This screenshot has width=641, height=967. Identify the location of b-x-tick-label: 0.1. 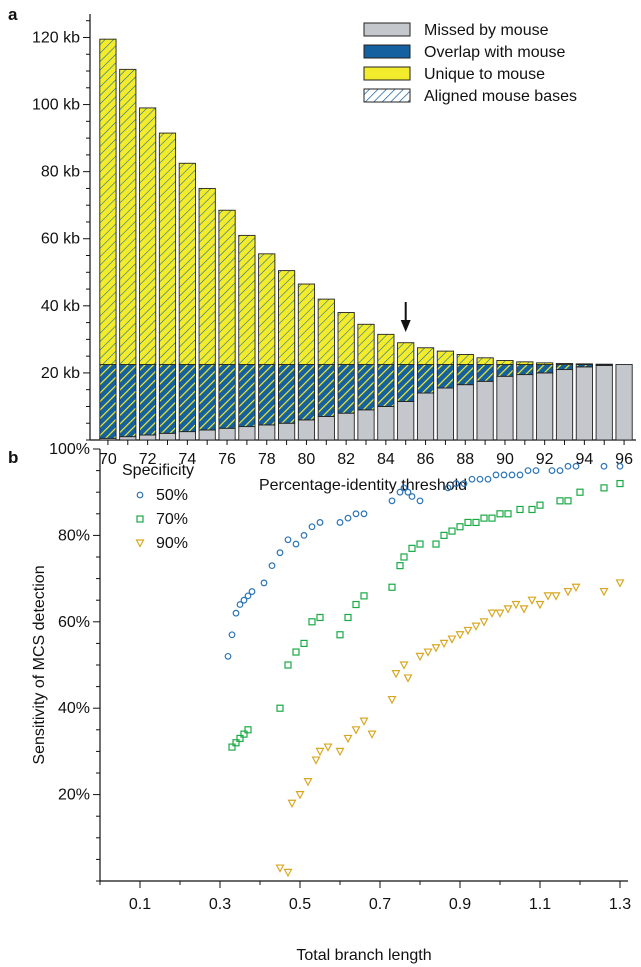
(140, 904).